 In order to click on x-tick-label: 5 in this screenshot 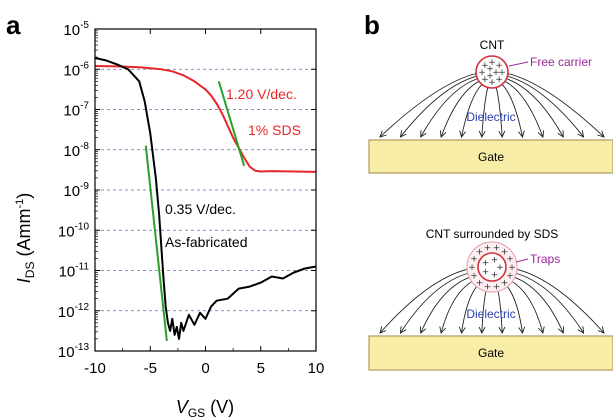, I will do `click(261, 368)`.